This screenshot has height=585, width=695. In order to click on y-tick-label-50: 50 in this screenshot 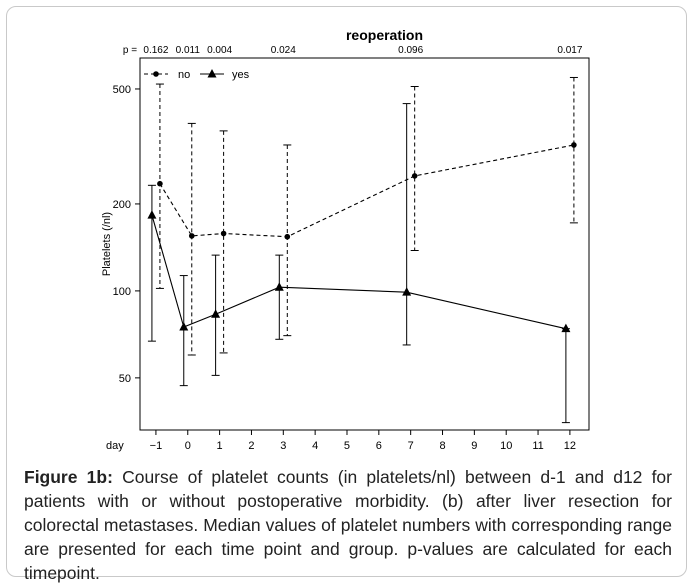, I will do `click(125, 379)`.